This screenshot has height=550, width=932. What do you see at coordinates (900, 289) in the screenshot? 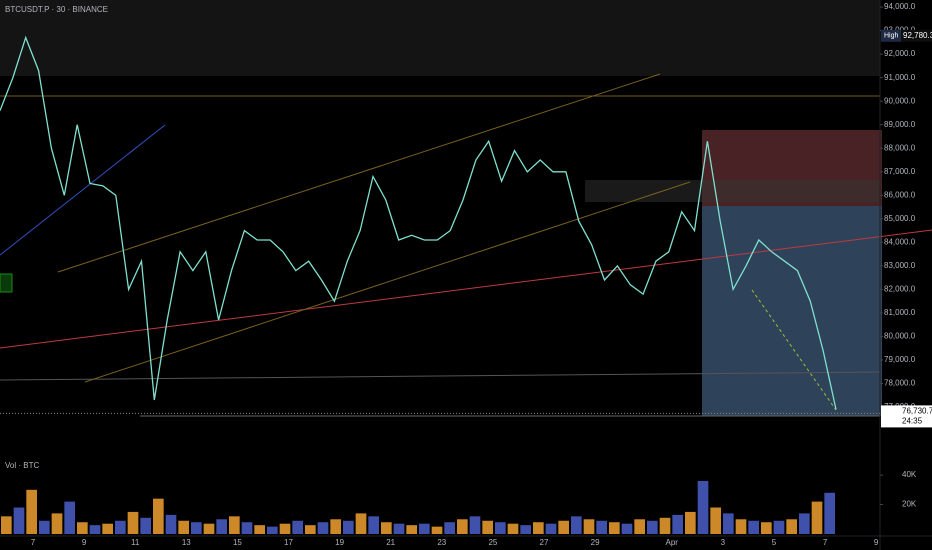
I see `y-tick-label: 82,000.0` at bounding box center [900, 289].